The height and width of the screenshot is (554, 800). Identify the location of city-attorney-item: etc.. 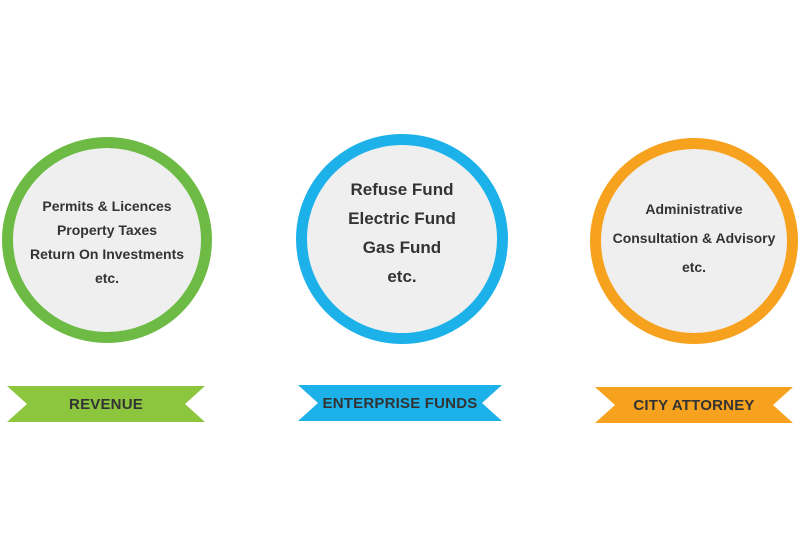
(694, 266).